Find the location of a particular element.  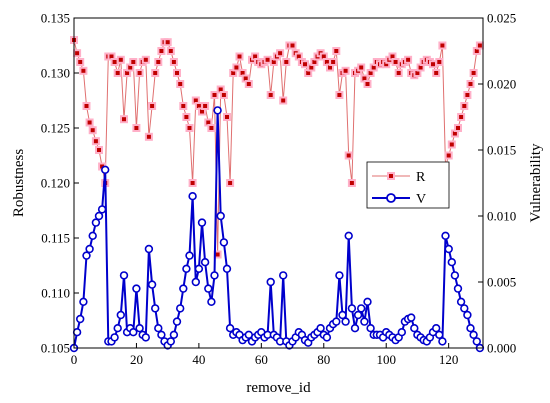

y2-tick-label: 0.000 is located at coordinates (501, 348).